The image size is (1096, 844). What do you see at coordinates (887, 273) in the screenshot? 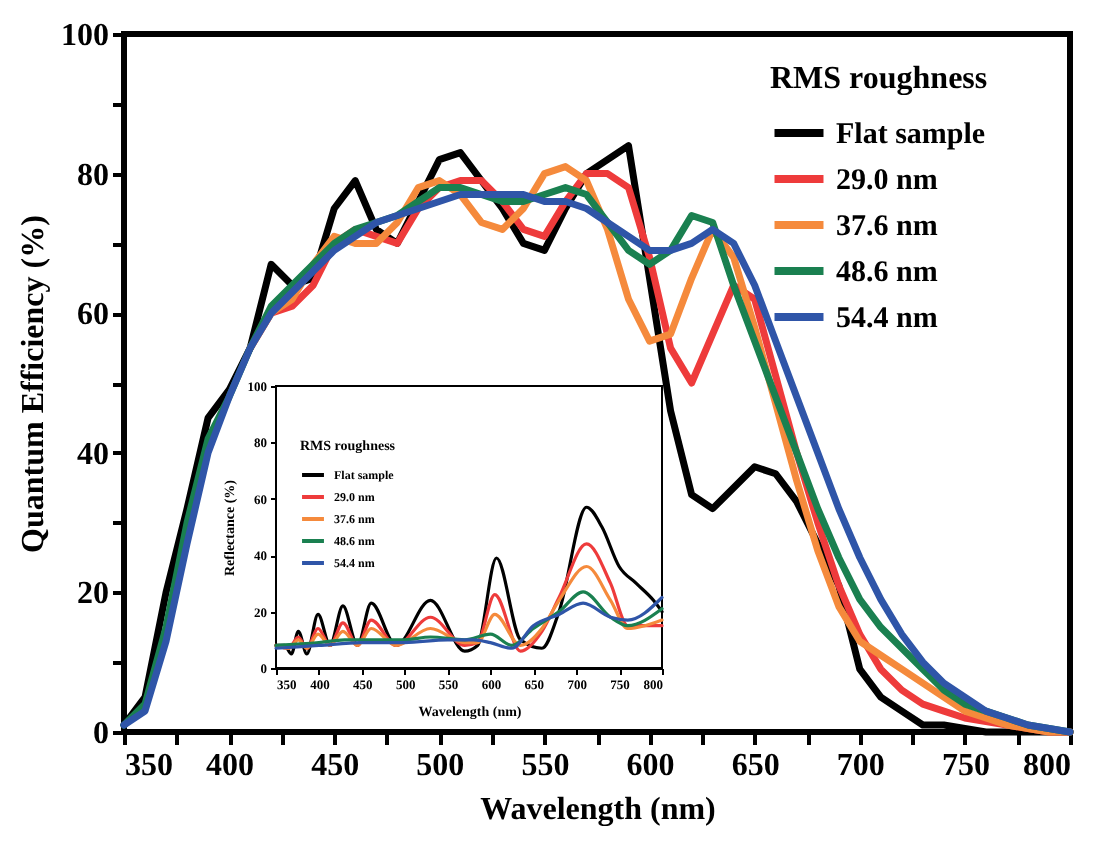
I see `legend-label: 48.6 nm` at bounding box center [887, 273].